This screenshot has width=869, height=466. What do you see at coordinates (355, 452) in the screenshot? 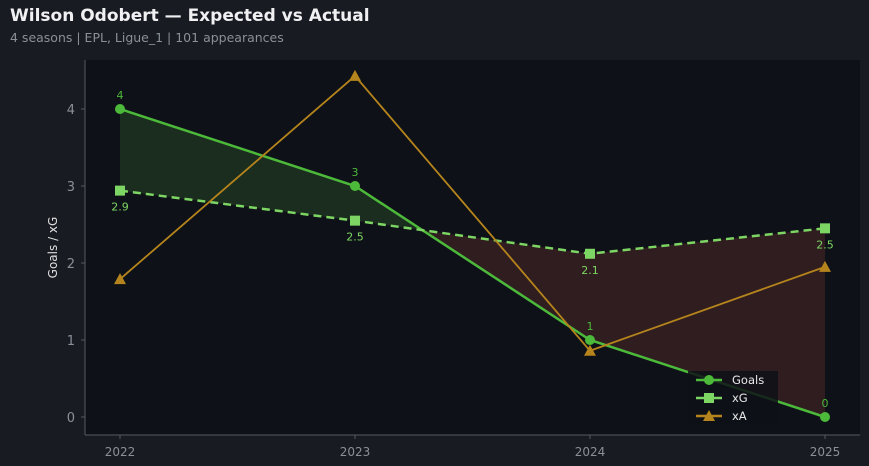
I see `x-tick-label: 2023` at bounding box center [355, 452].